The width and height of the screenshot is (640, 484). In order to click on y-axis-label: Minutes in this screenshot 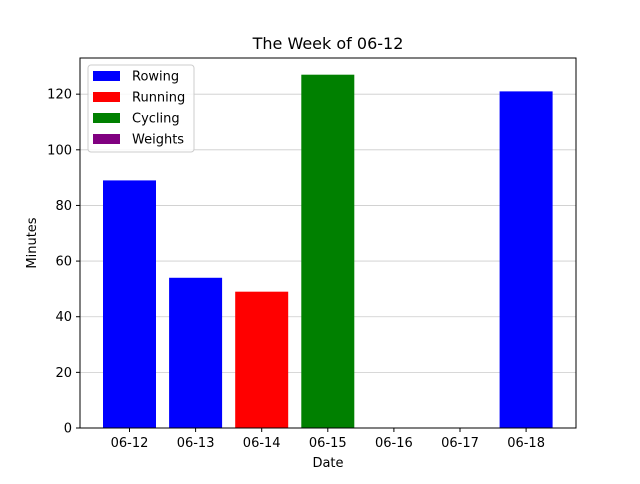, I will do `click(32, 242)`.